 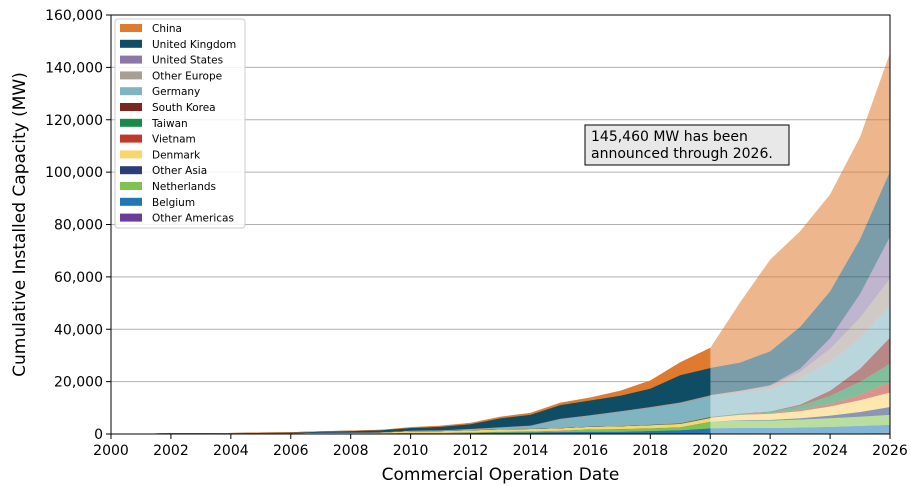 I want to click on y-tick-label-0: 0, so click(x=98, y=435).